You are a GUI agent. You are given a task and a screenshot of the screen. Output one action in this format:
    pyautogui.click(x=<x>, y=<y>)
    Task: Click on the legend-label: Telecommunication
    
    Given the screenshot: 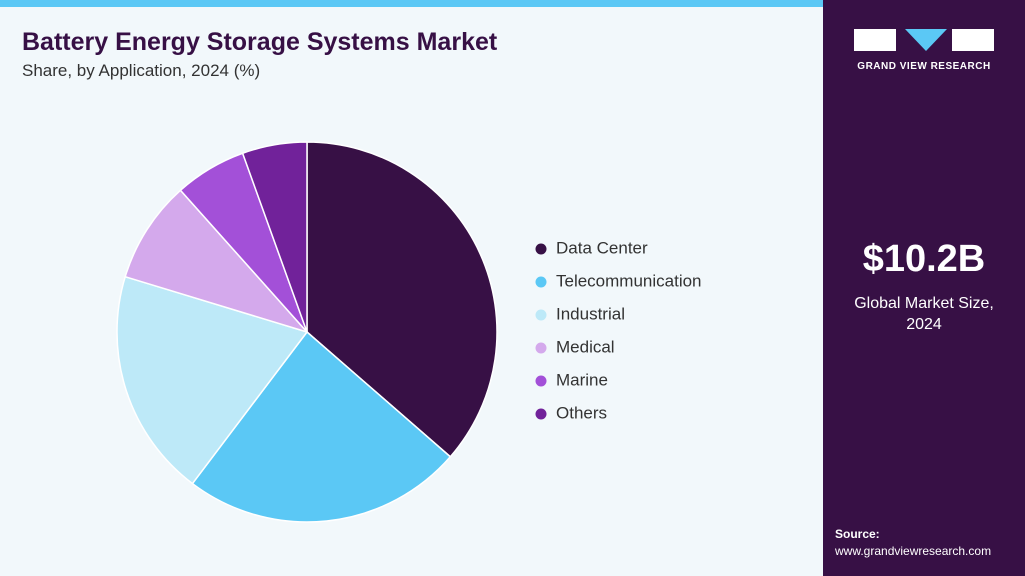 What is the action you would take?
    pyautogui.click(x=629, y=280)
    